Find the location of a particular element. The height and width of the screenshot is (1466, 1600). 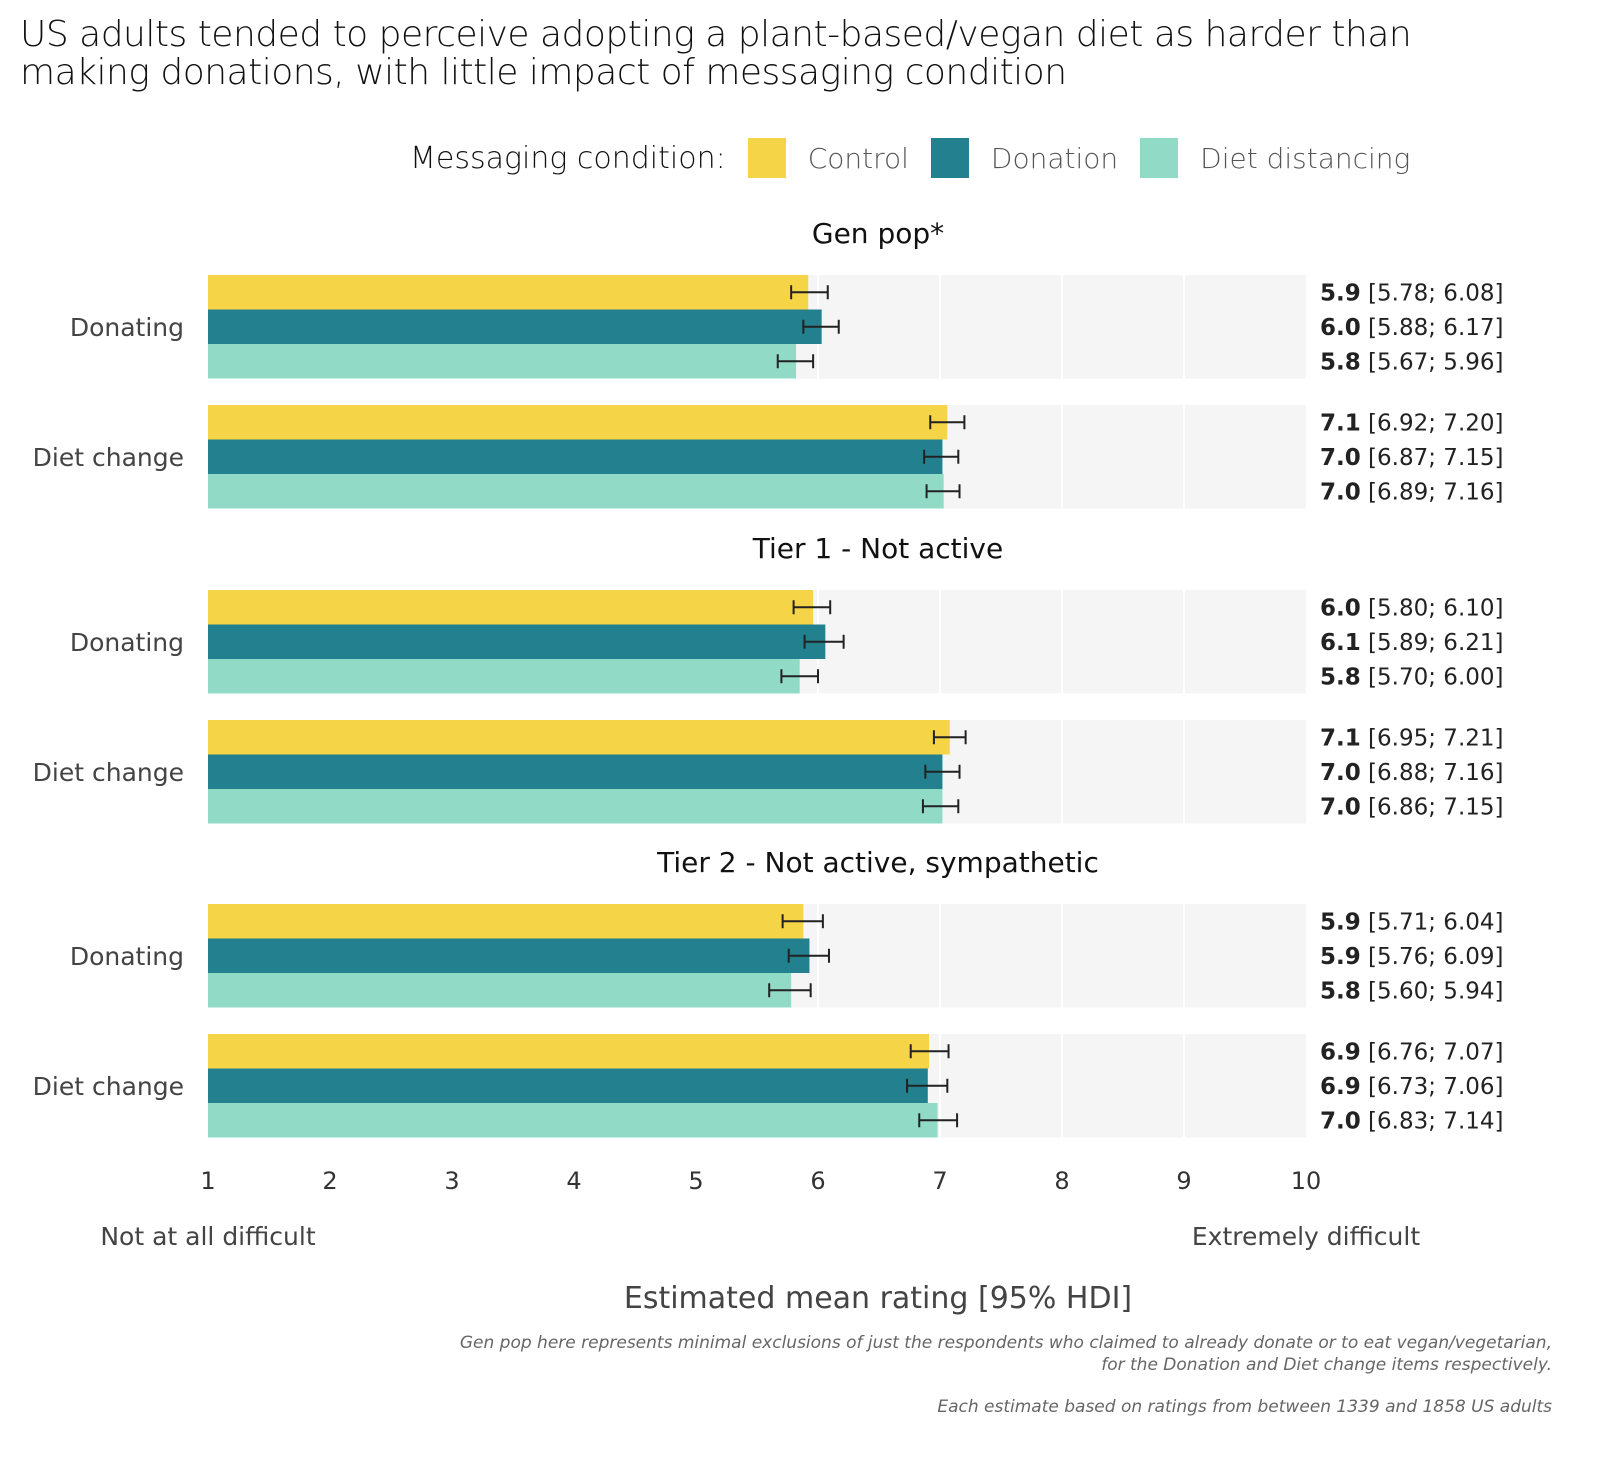

value-label-hdi: [5.67; 5.96] is located at coordinates (1432, 362).